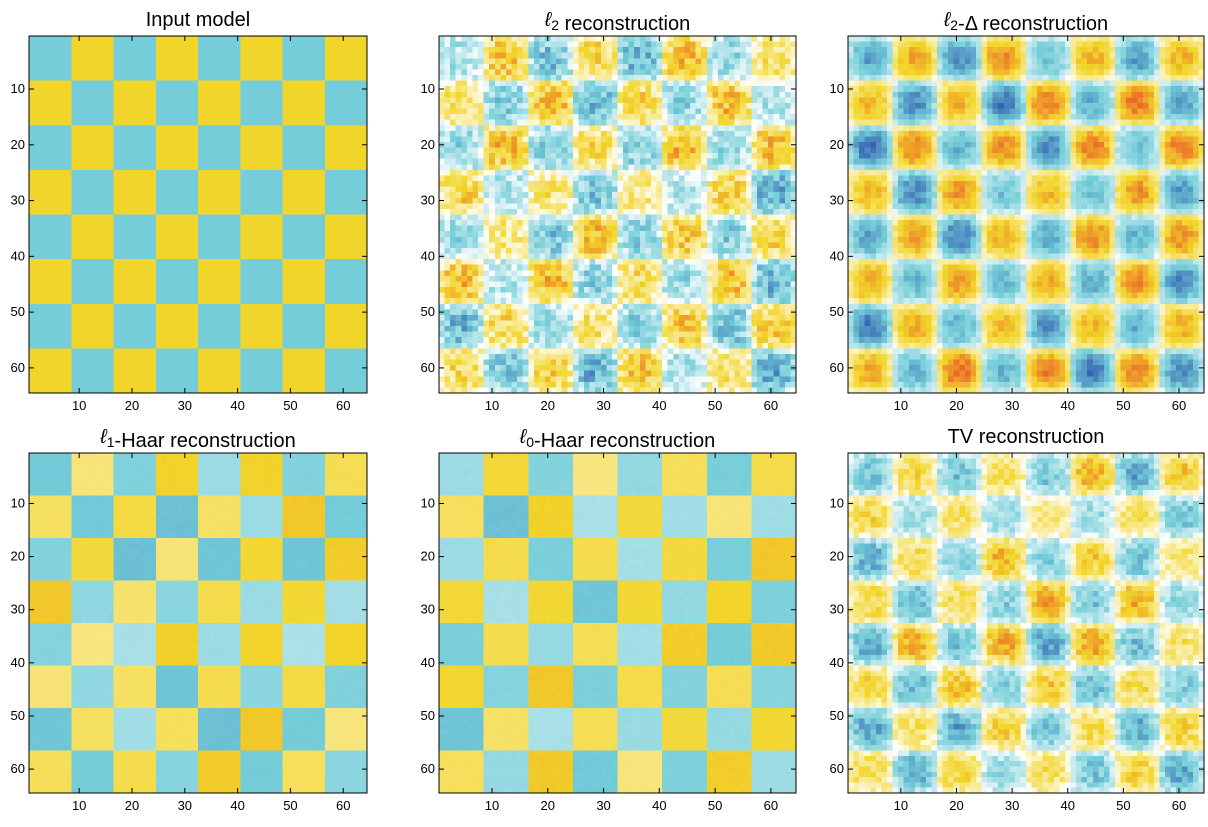 The width and height of the screenshot is (1208, 827). Describe the element at coordinates (618, 215) in the screenshot. I see `heatmap-cells` at that location.